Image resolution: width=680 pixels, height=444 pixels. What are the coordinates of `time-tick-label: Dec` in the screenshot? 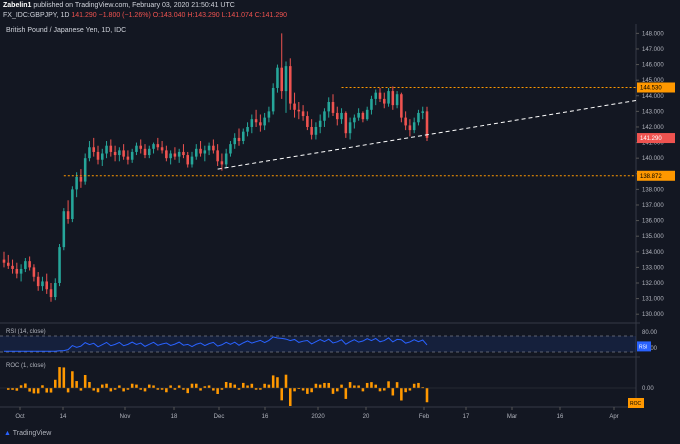 It's located at (219, 417).